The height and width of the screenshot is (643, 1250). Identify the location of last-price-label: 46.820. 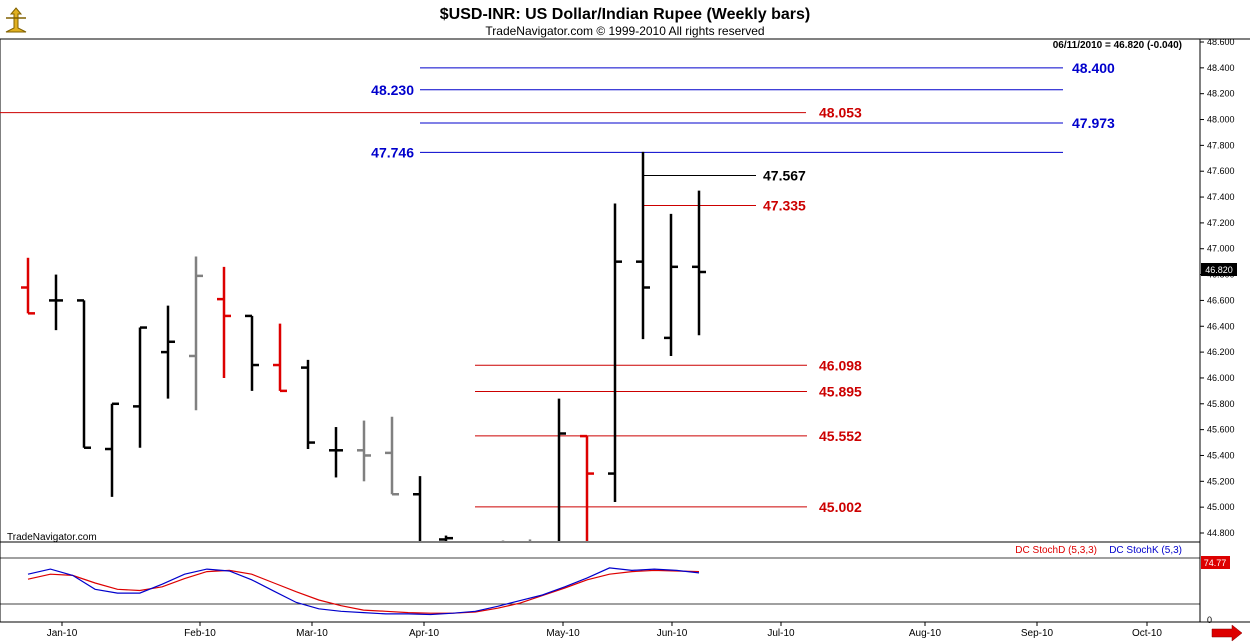
(1219, 270).